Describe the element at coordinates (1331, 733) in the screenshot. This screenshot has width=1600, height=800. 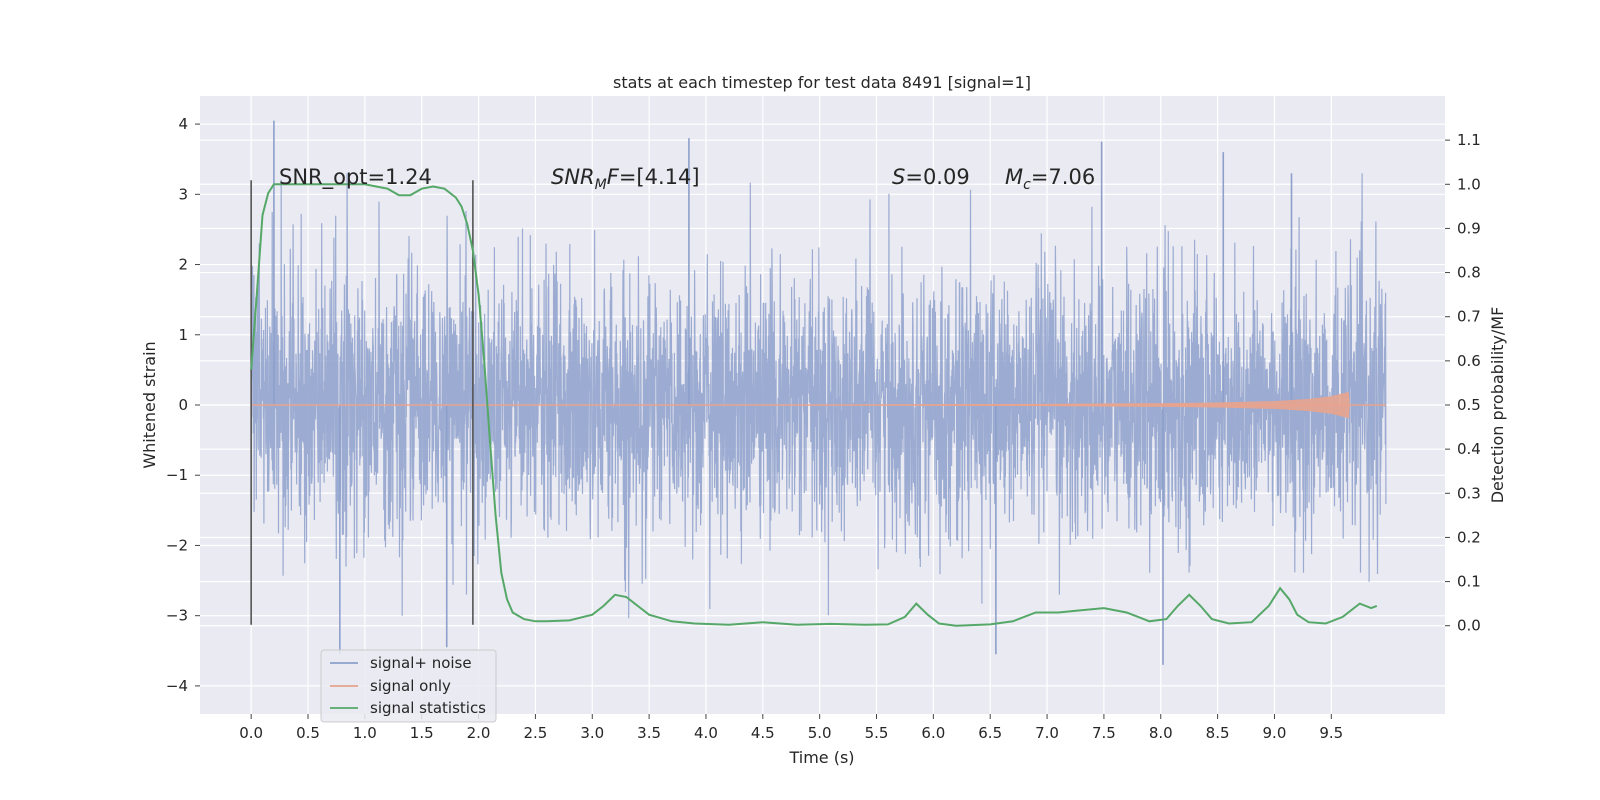
I see `x-tick-label: 9.5` at that location.